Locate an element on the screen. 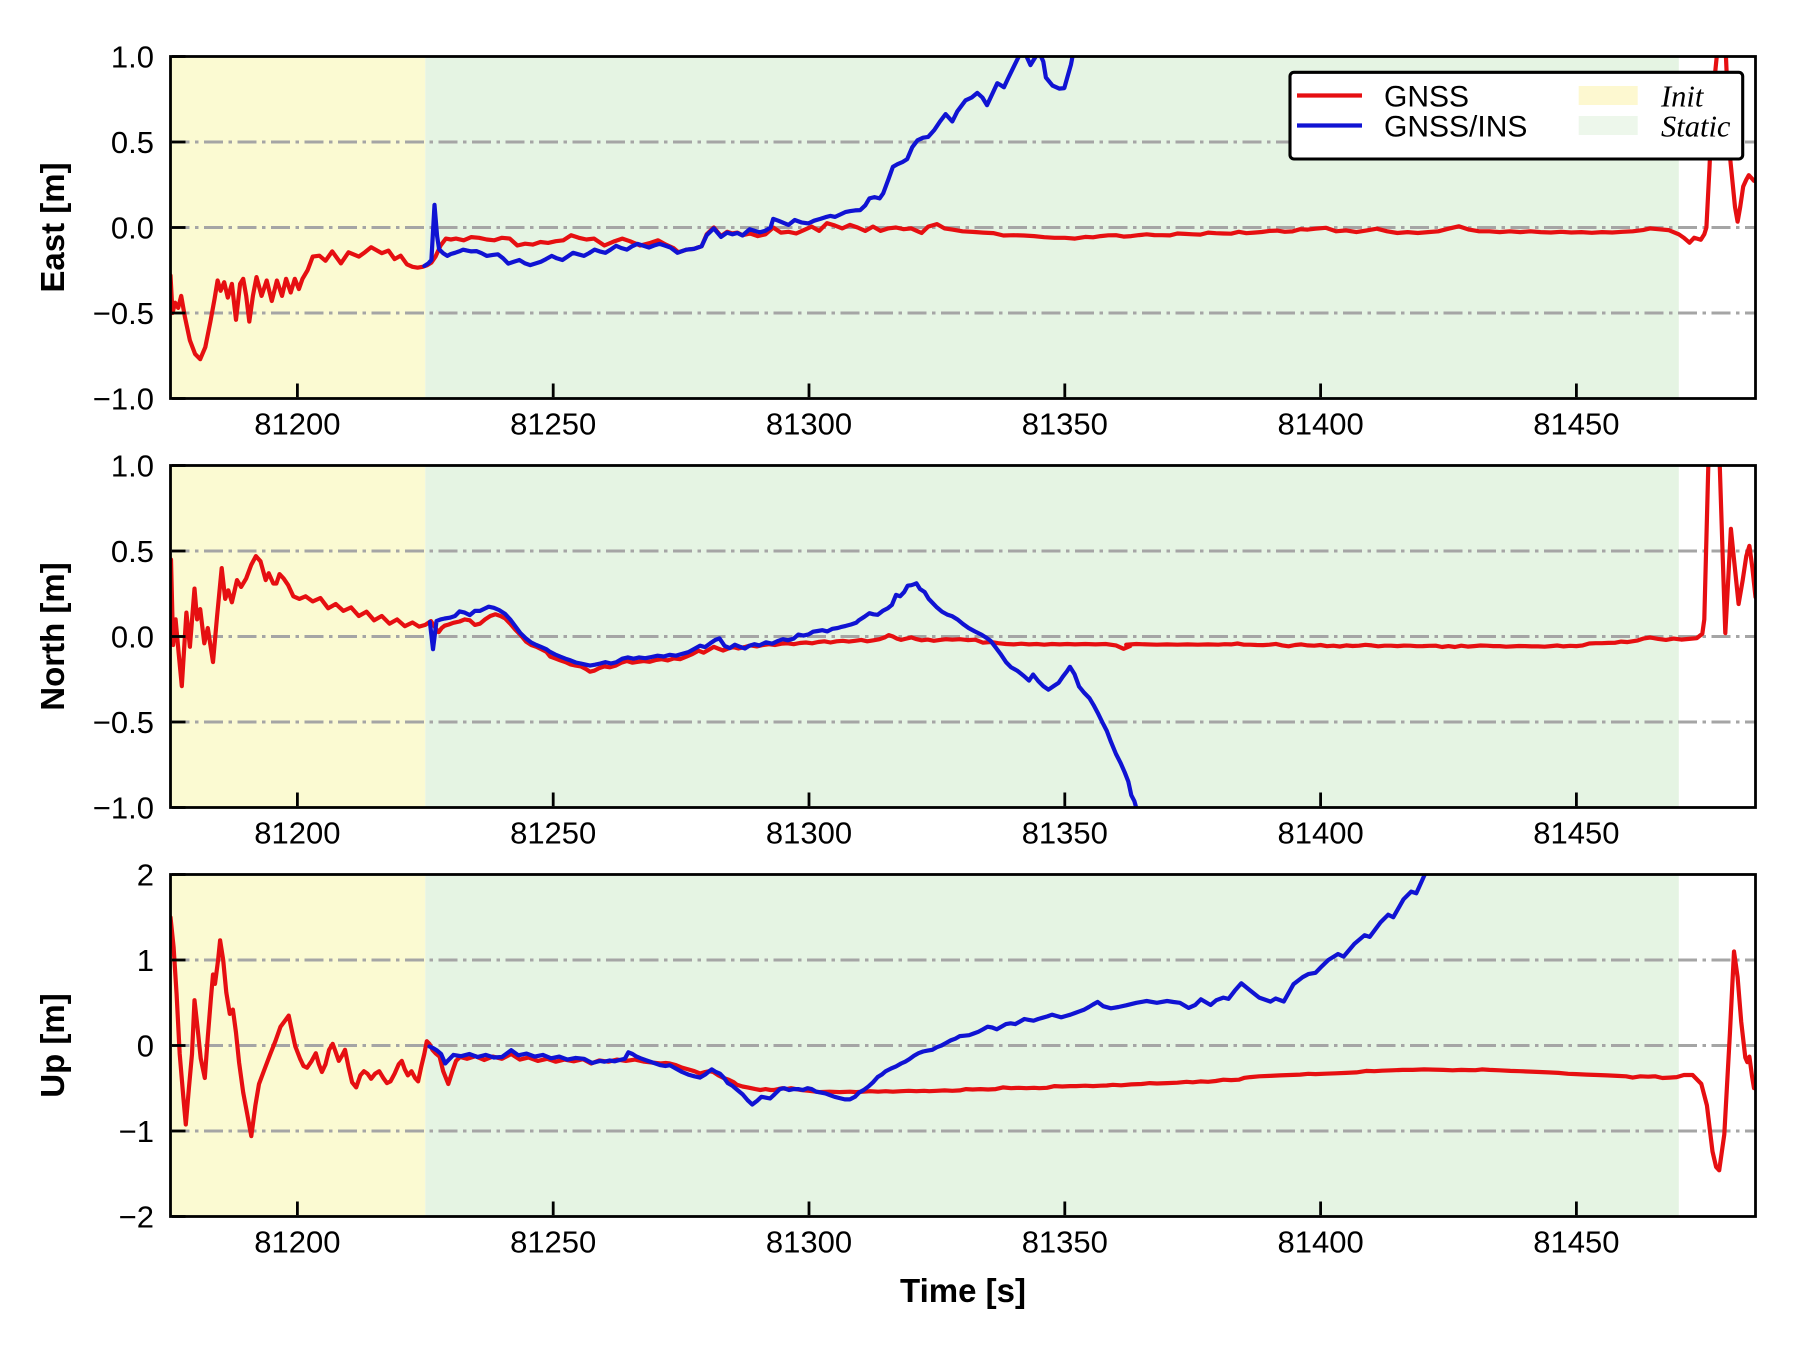 The width and height of the screenshot is (1800, 1355). svg-text: Static is located at coordinates (1696, 127).